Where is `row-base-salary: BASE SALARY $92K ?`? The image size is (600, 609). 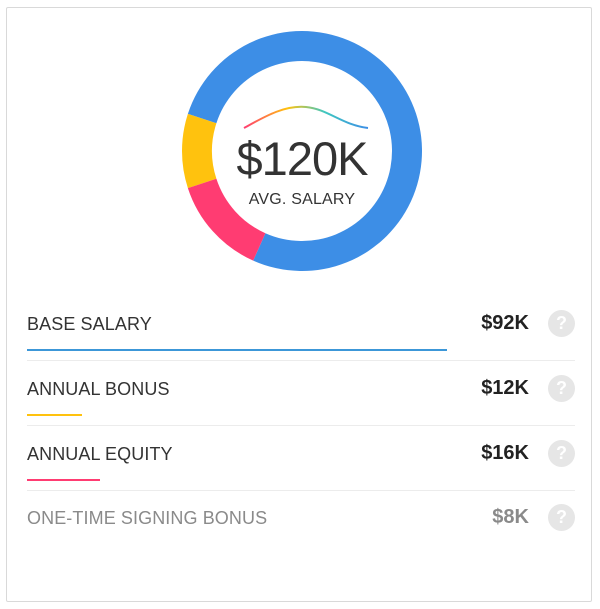 row-base-salary: BASE SALARY $92K ? is located at coordinates (301, 328).